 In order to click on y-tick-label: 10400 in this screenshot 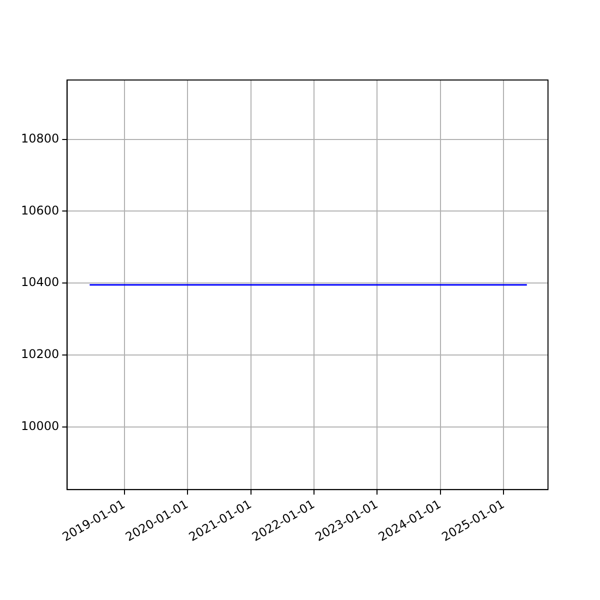, I will do `click(40, 282)`.